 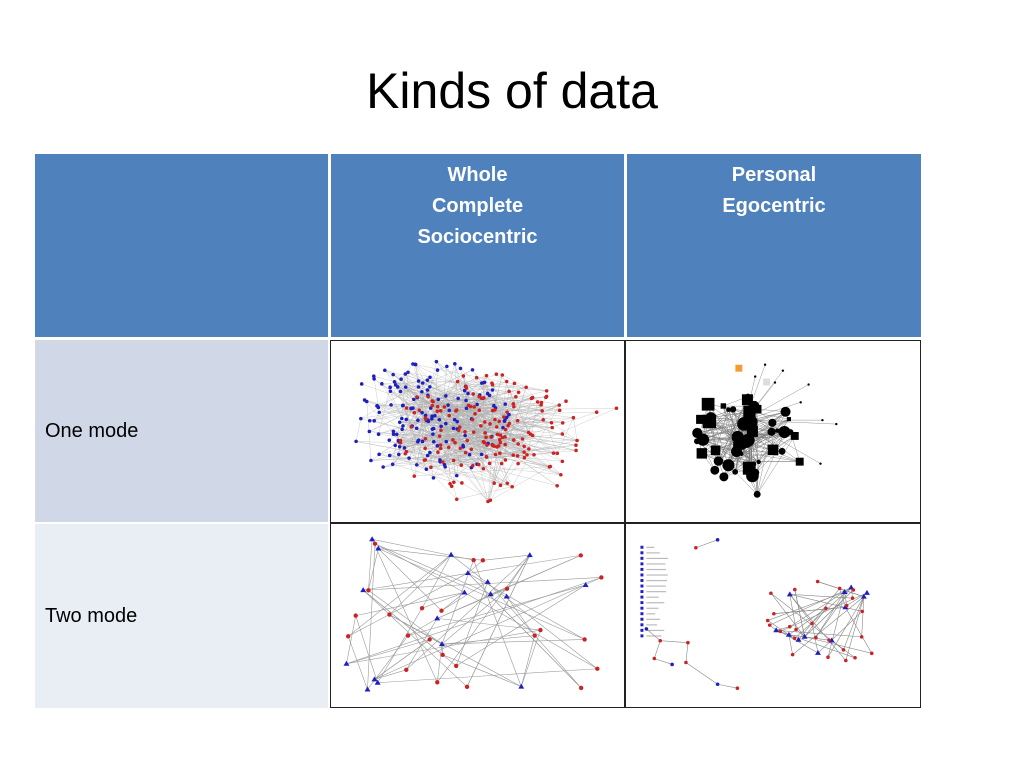 I want to click on column-header-whole: Whole Complete Sociocentric, so click(x=477, y=245).